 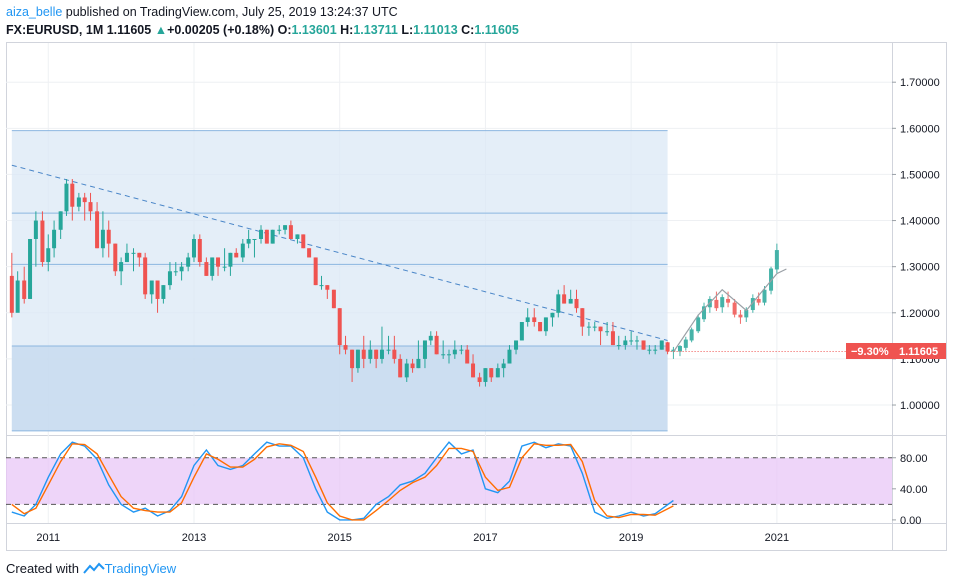 What do you see at coordinates (140, 568) in the screenshot?
I see `tradingview-brand: TradingView` at bounding box center [140, 568].